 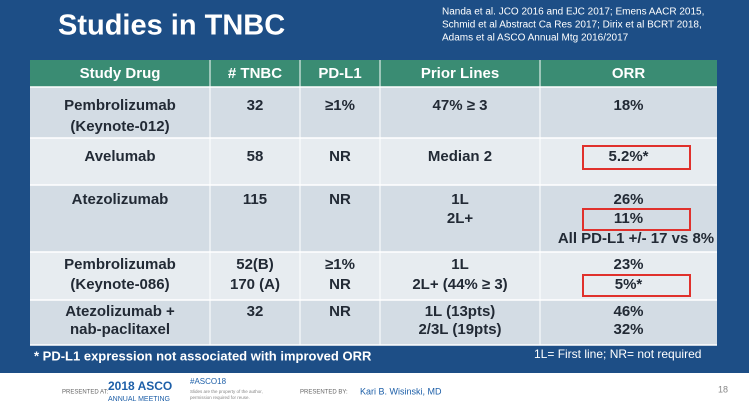 I want to click on disclaimer: Slides are the property of the author,, so click(x=226, y=391).